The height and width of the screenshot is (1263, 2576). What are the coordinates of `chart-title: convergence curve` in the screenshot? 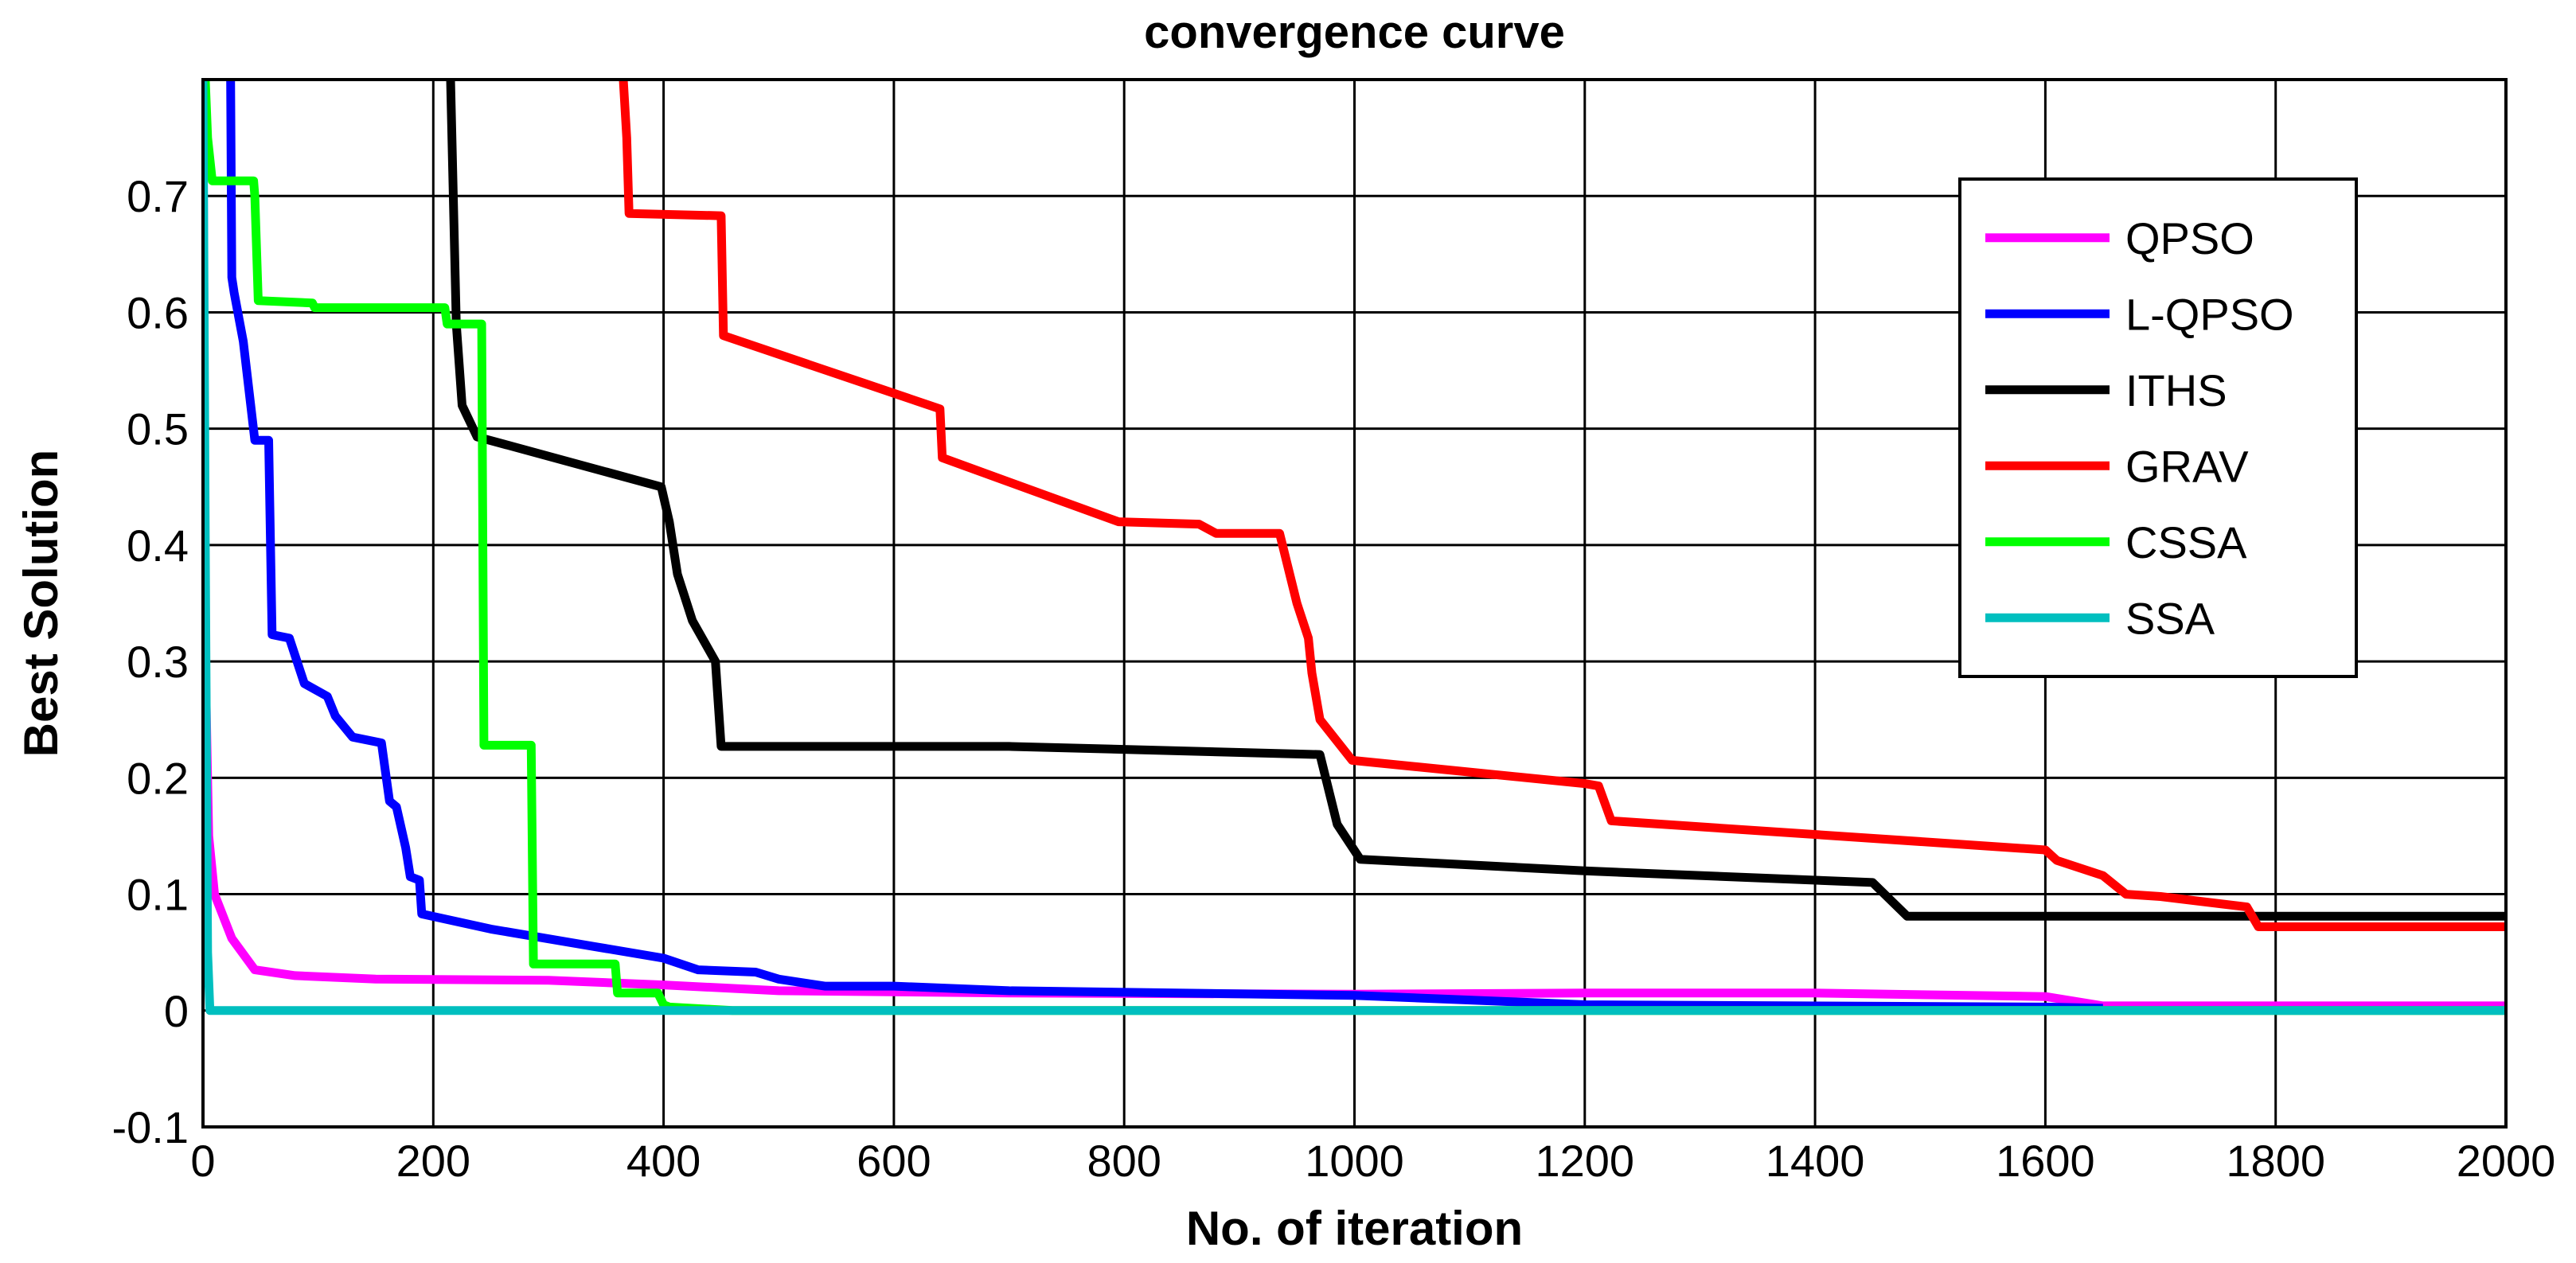 It's located at (1354, 32).